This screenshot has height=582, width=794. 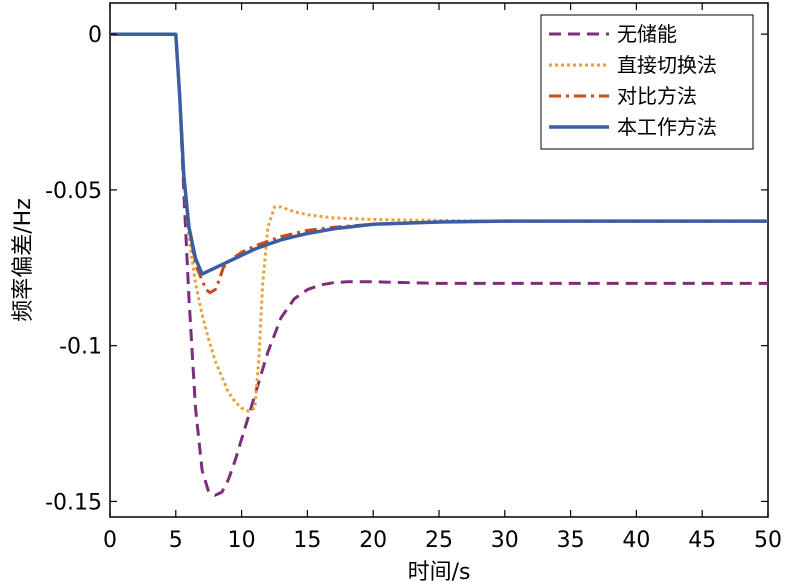 What do you see at coordinates (307, 540) in the screenshot?
I see `x-tick-label: 15` at bounding box center [307, 540].